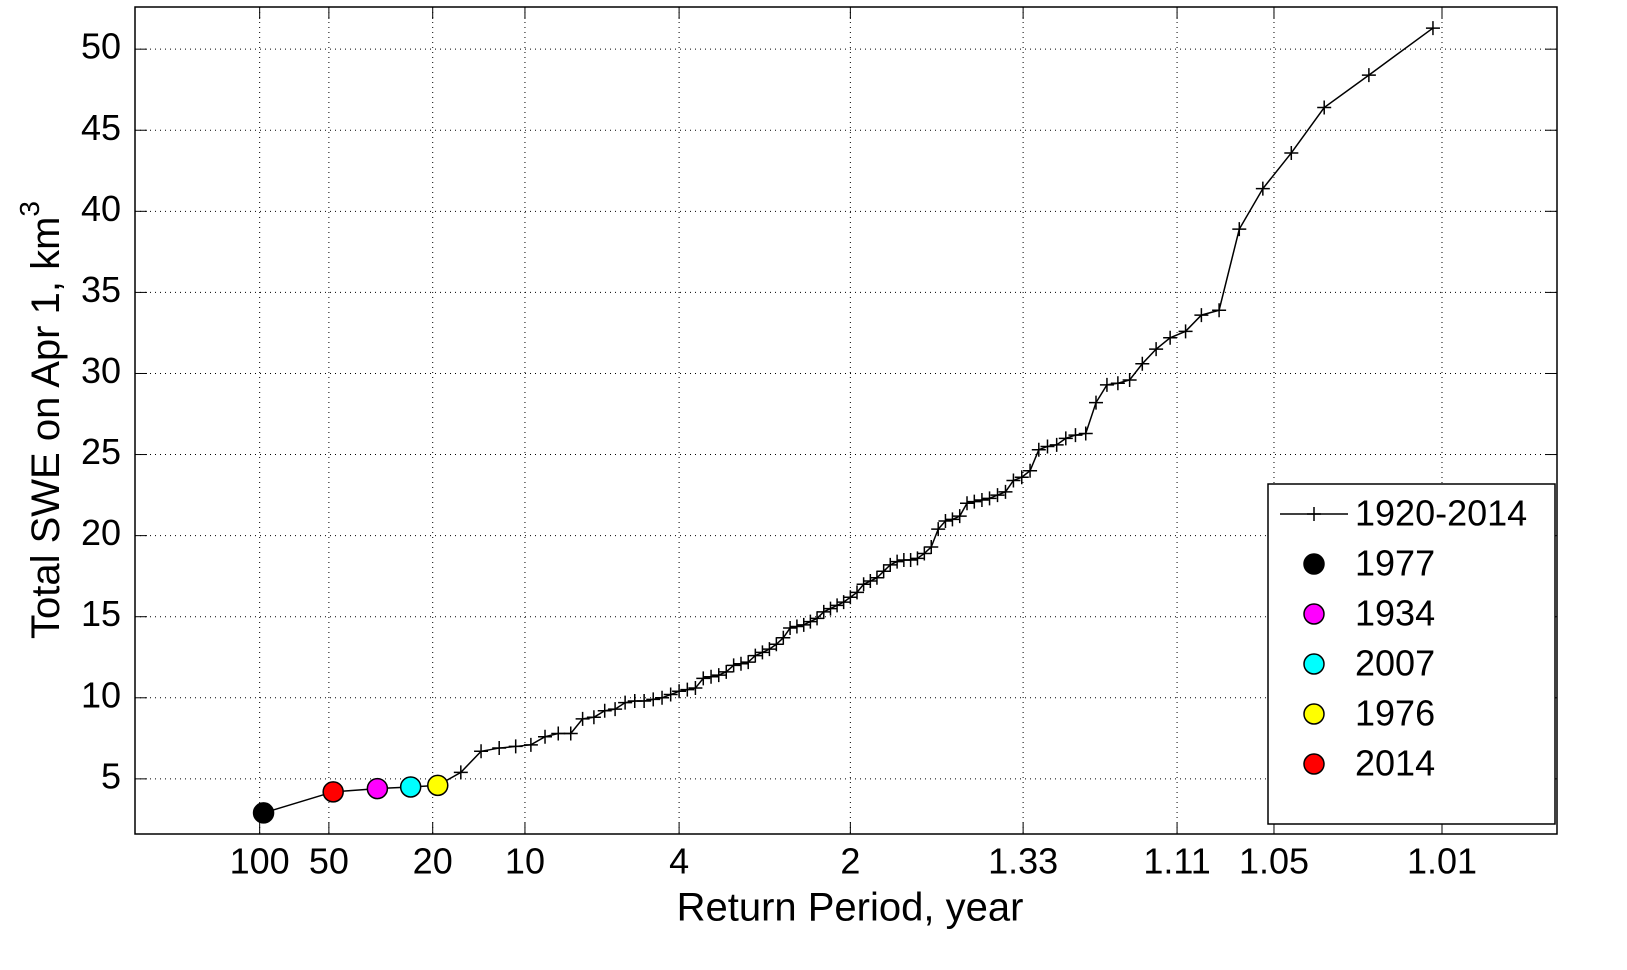 Image resolution: width=1627 pixels, height=970 pixels. I want to click on y-tick-label: 10, so click(101, 694).